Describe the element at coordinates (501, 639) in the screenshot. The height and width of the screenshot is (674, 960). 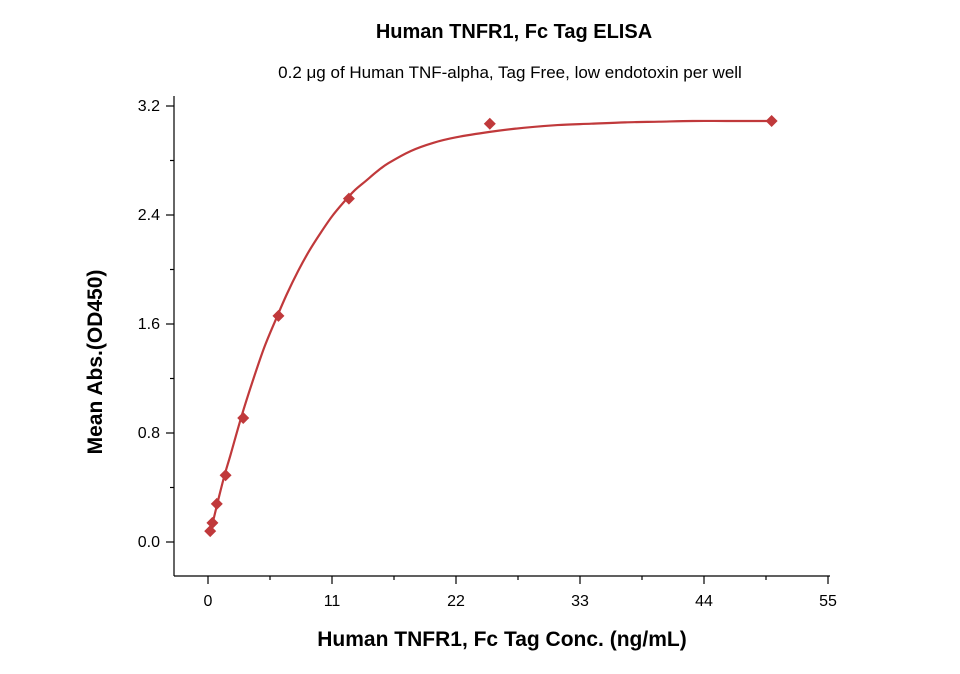
I see `x-axis-label: Human TNFR1, Fc Tag Conc. (ng/mL)` at that location.